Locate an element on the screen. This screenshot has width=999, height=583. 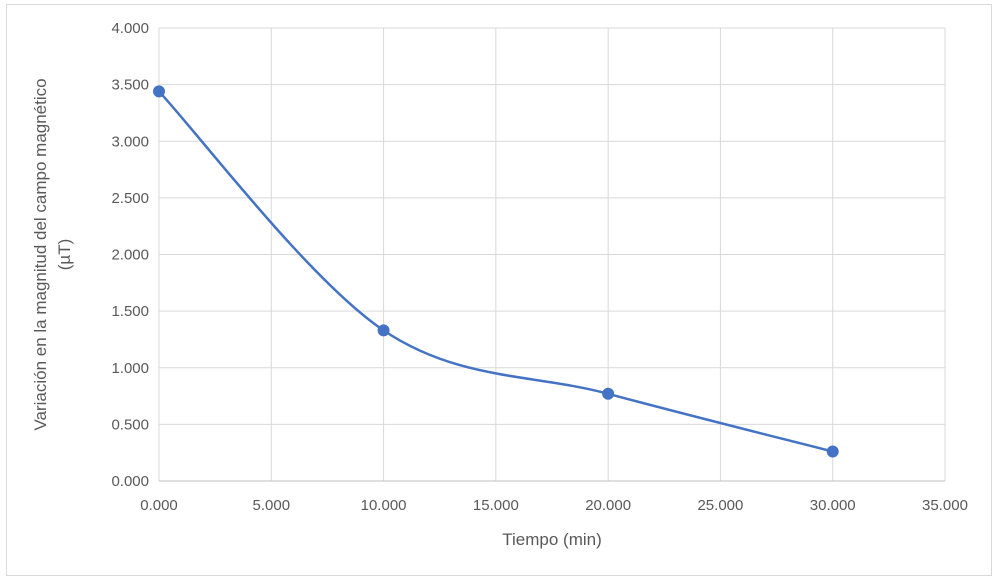
y-axis-title-line: (µT) is located at coordinates (64, 255).